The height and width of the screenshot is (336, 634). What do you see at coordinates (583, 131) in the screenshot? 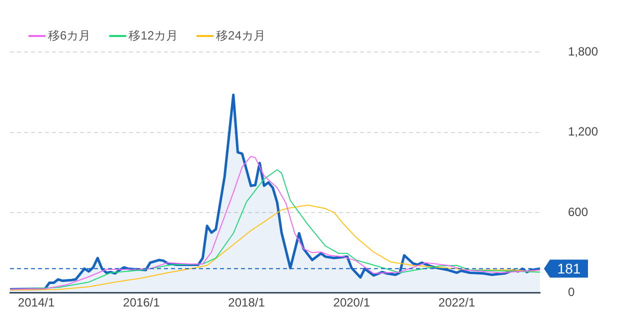
I see `y-tick-label: 1,200` at bounding box center [583, 131].